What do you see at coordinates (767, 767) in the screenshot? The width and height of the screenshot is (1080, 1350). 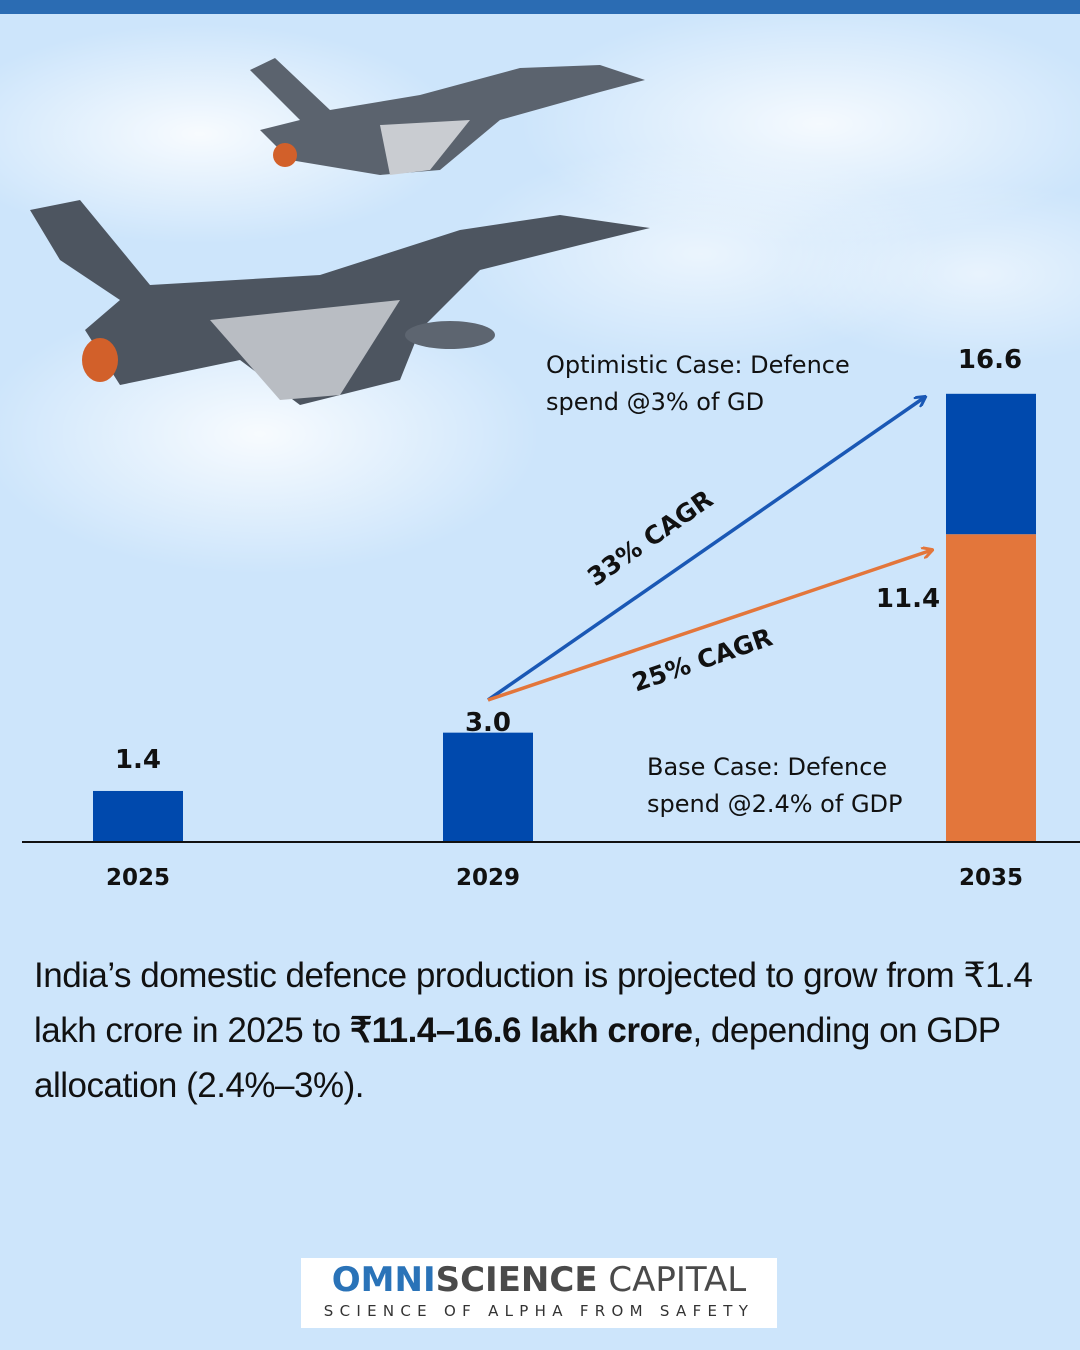 I see `base-note-line1: Base Case: Defence` at bounding box center [767, 767].